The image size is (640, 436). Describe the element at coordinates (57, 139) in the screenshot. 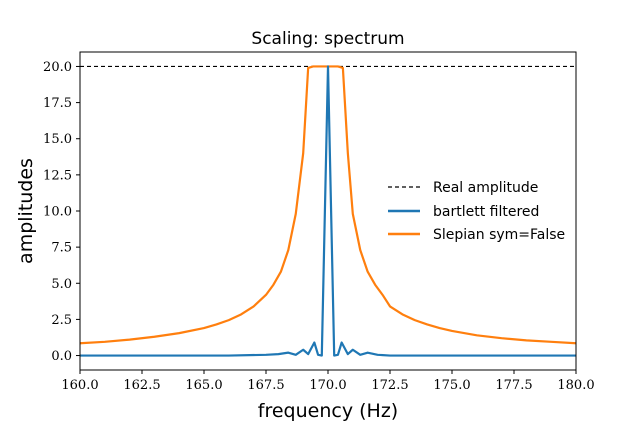

I see `y-tick-label: 15.0` at that location.